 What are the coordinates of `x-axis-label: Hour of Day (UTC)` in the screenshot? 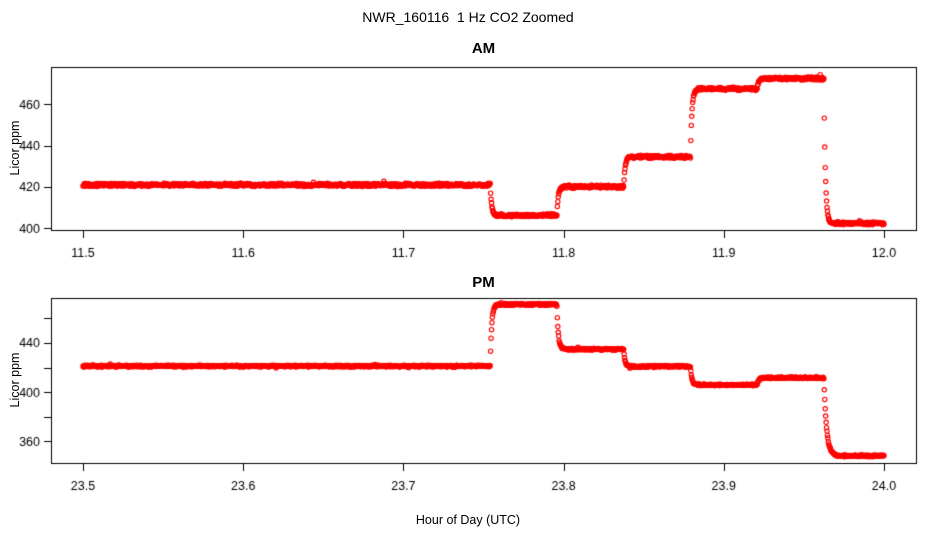 It's located at (468, 520).